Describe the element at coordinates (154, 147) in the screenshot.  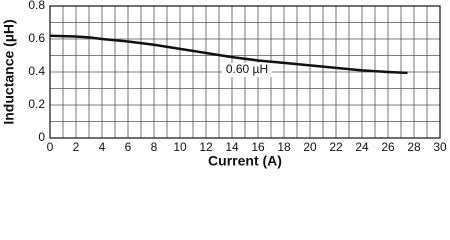
I see `x-tick-label: 8` at that location.